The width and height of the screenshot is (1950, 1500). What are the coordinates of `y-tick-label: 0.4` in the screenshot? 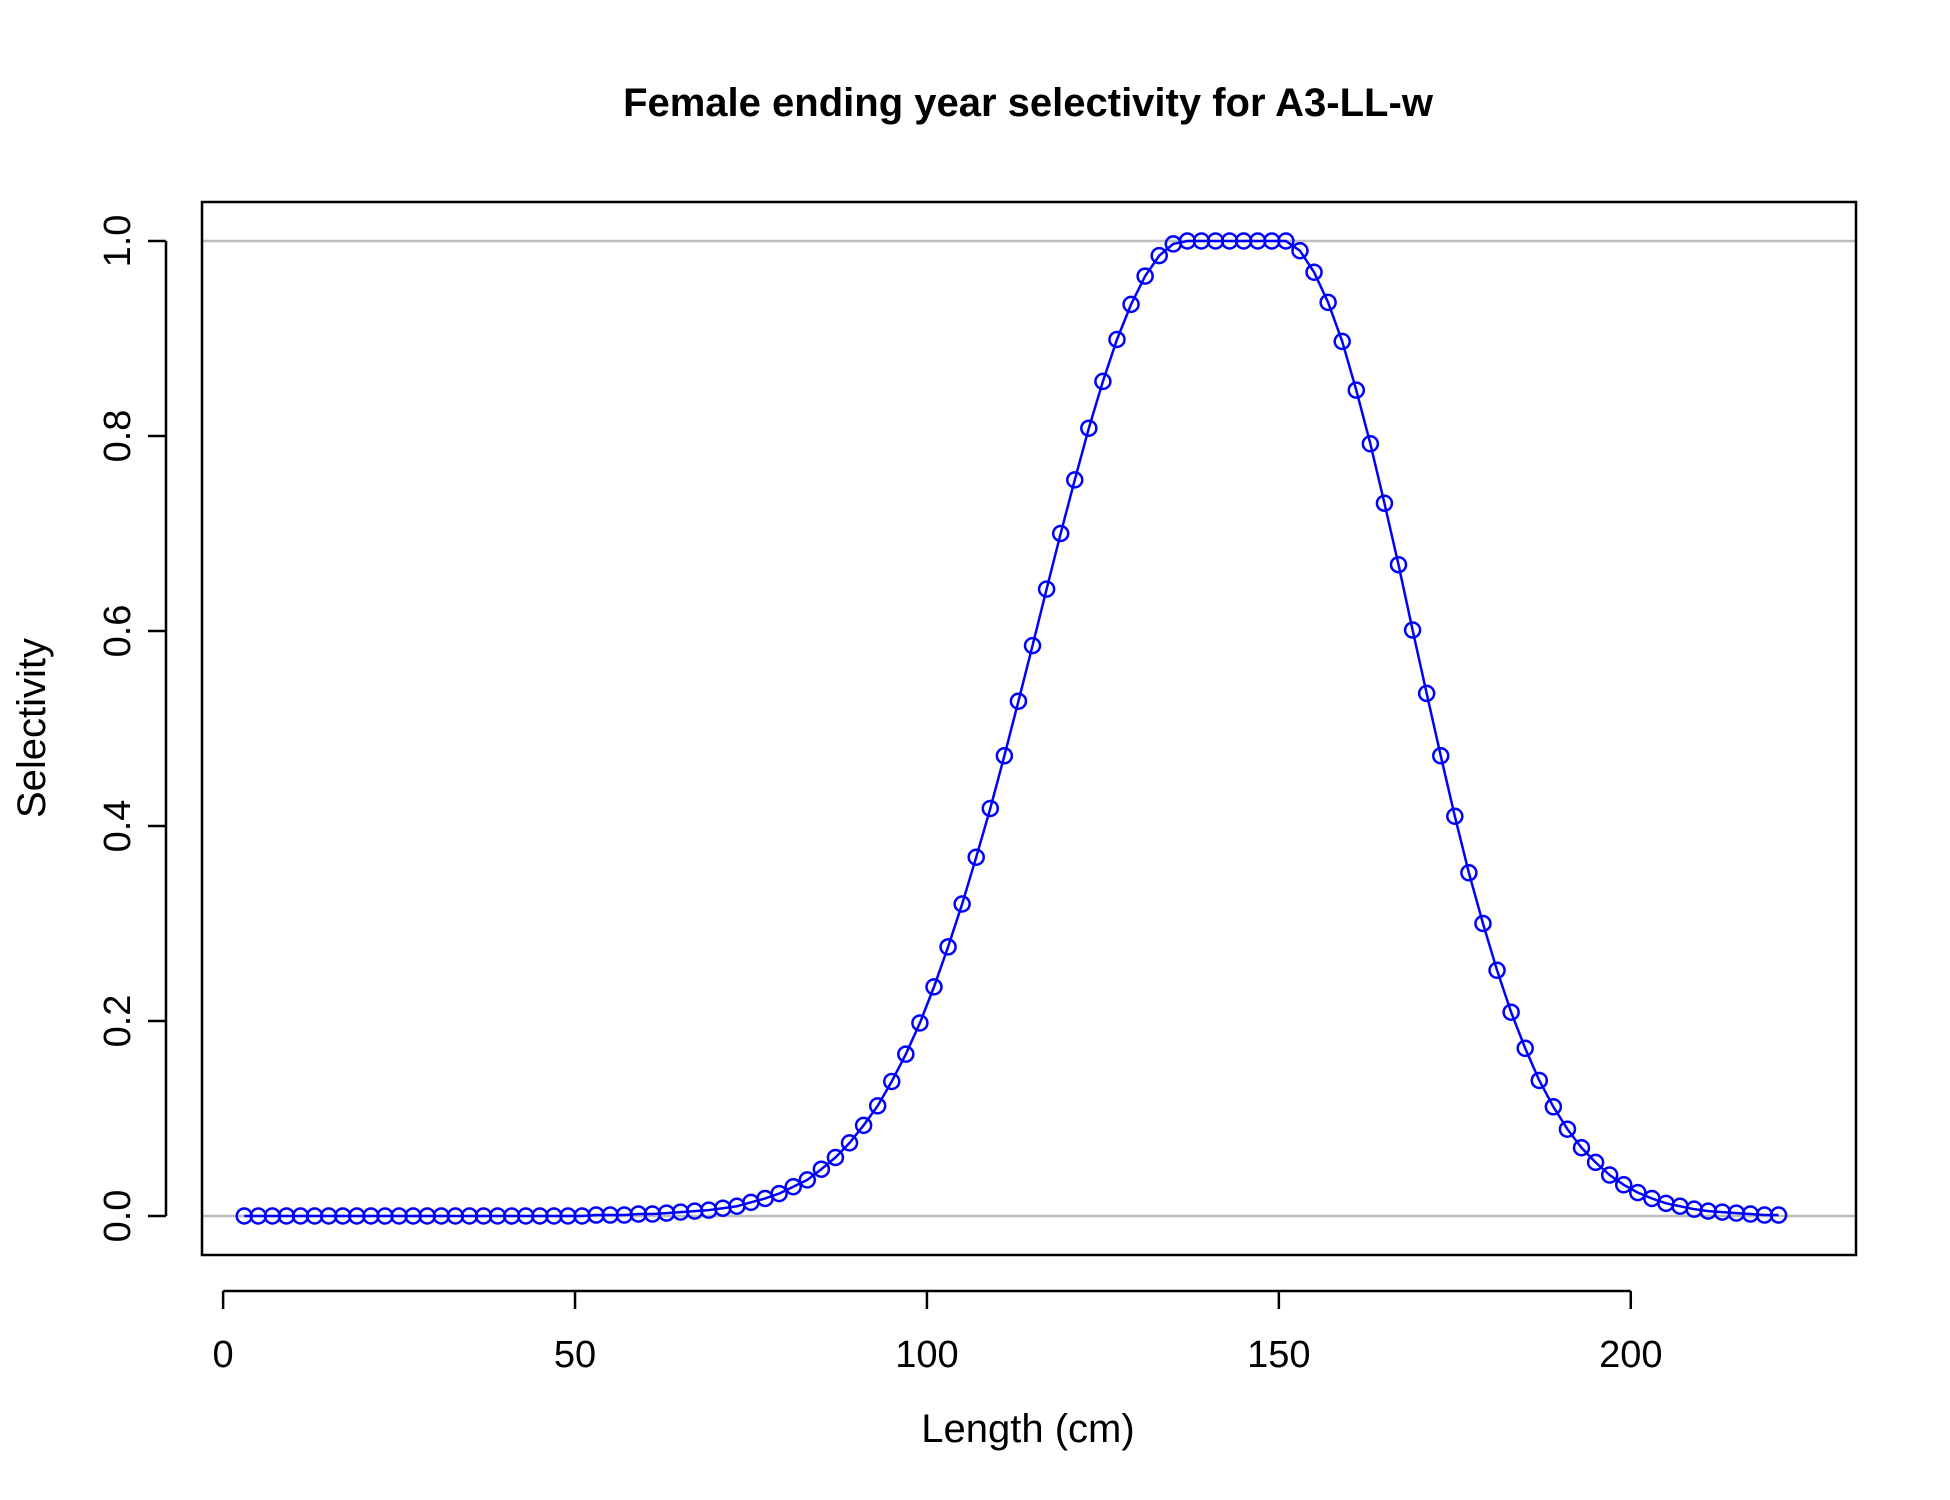 It's located at (118, 826).